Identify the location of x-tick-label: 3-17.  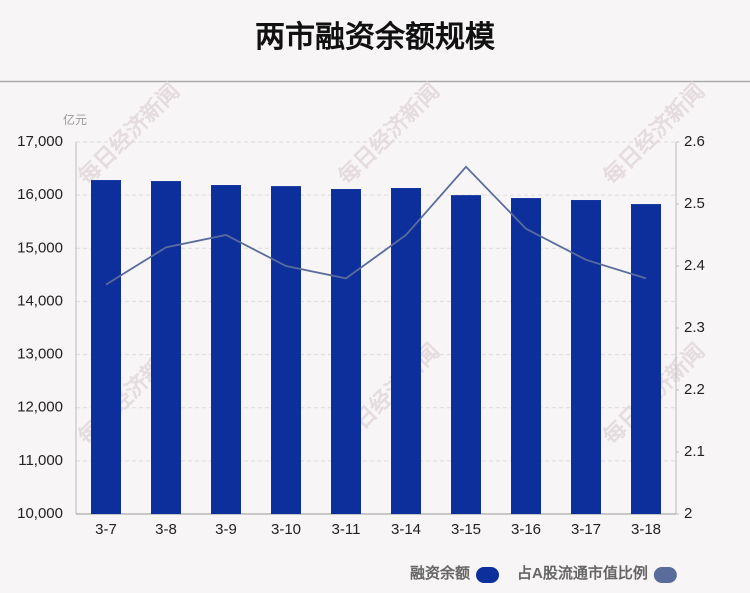
(586, 529).